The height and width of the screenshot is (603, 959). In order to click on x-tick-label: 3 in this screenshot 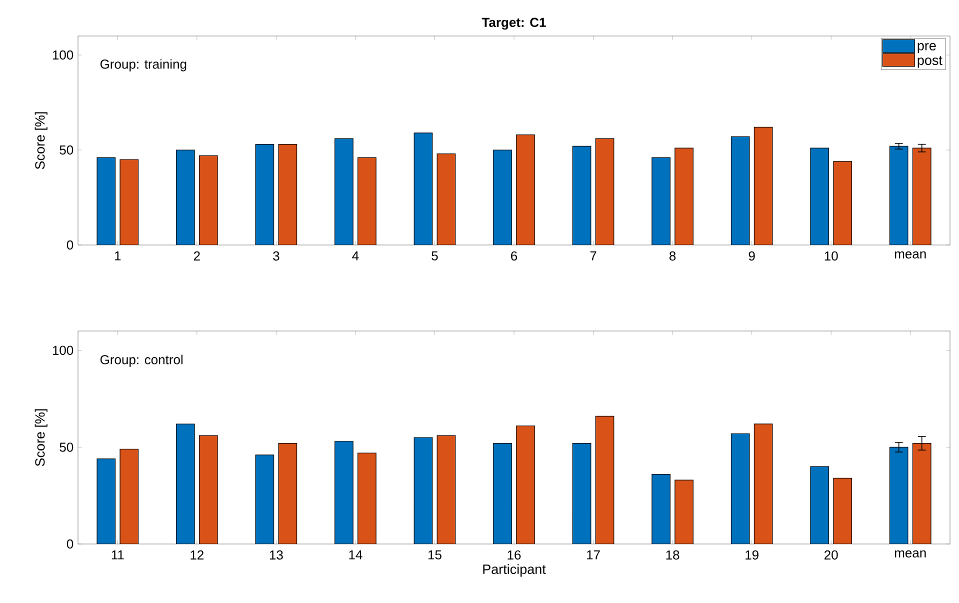, I will do `click(276, 256)`.